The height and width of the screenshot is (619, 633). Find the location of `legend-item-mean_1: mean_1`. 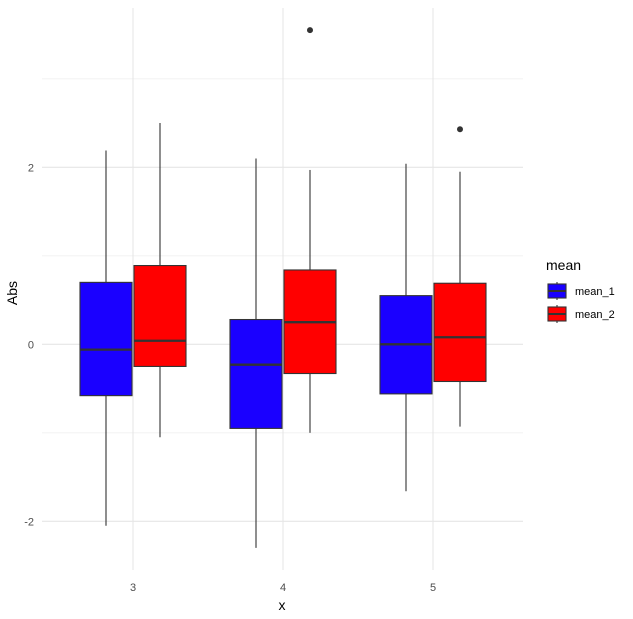

legend-item-mean_1: mean_1 is located at coordinates (581, 291).